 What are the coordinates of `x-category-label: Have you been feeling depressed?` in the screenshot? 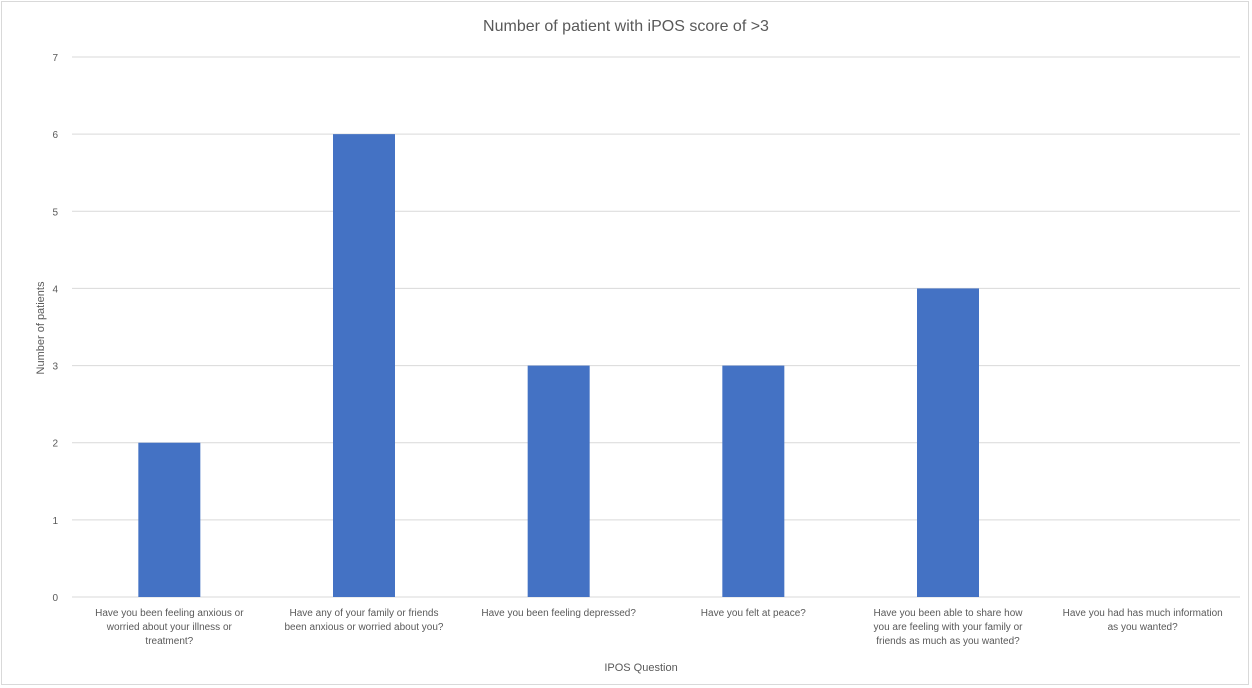 It's located at (558, 613).